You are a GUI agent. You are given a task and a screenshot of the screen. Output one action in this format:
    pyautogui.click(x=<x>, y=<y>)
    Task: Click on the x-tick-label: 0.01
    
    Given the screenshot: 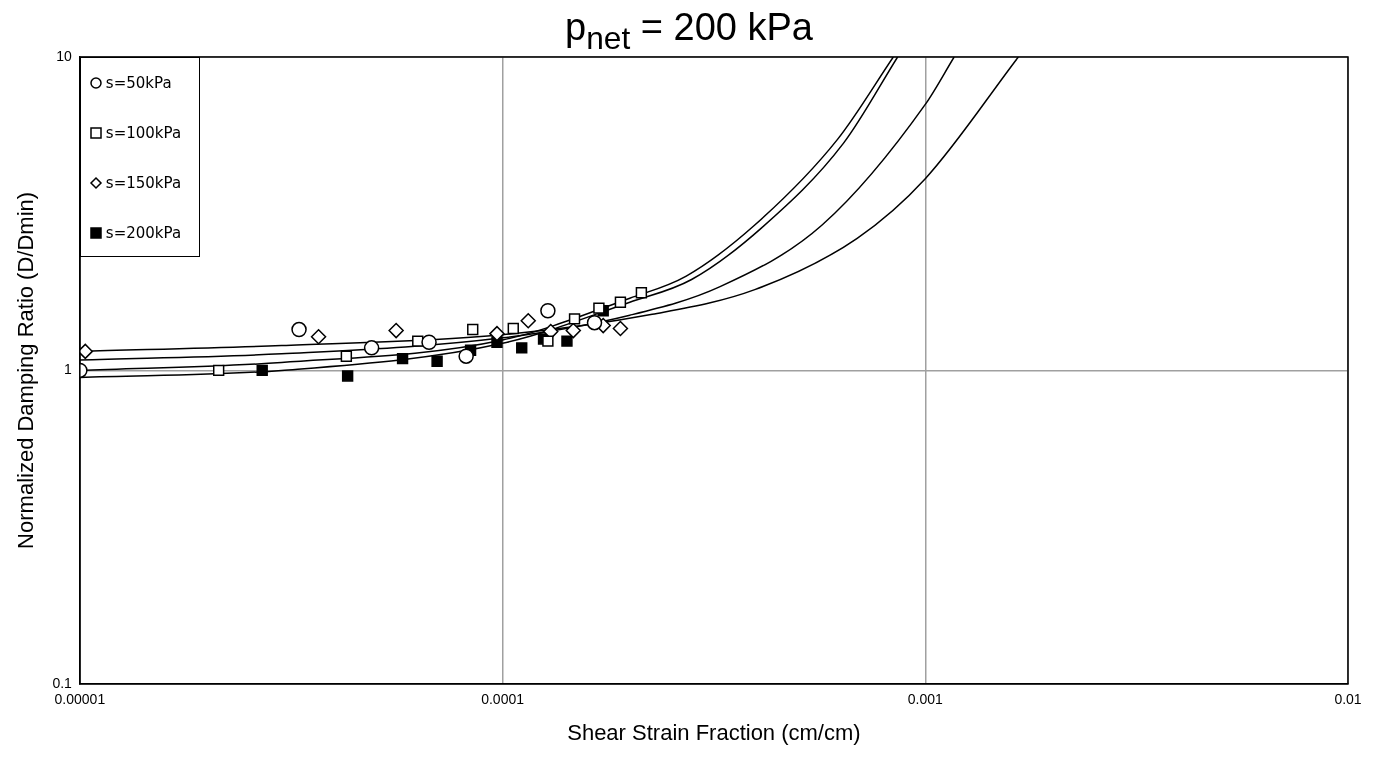 What is the action you would take?
    pyautogui.click(x=1348, y=699)
    